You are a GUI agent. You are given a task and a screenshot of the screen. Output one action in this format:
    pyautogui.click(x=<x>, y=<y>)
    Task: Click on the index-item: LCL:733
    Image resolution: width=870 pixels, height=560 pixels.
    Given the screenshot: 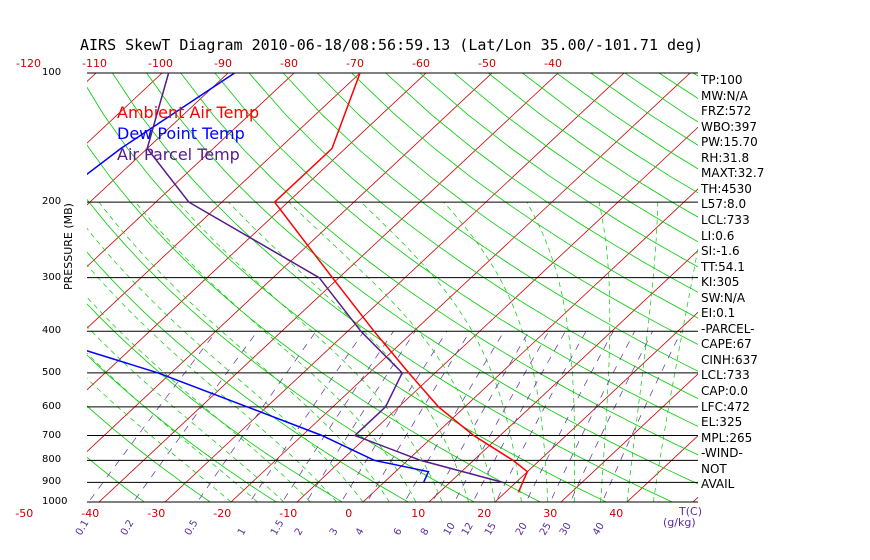 What is the action you would take?
    pyautogui.click(x=725, y=219)
    